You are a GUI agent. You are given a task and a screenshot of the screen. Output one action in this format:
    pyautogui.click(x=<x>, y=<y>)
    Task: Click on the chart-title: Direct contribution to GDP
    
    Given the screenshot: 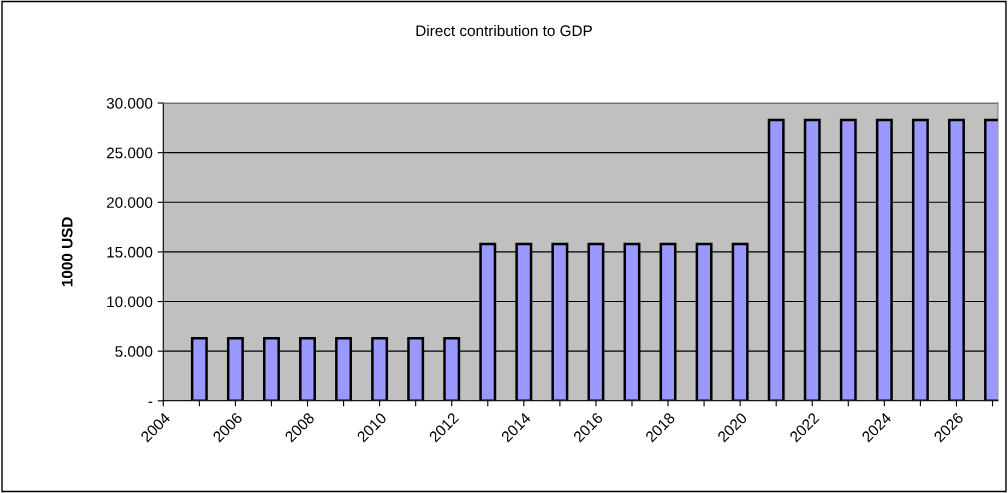 What is the action you would take?
    pyautogui.click(x=504, y=30)
    